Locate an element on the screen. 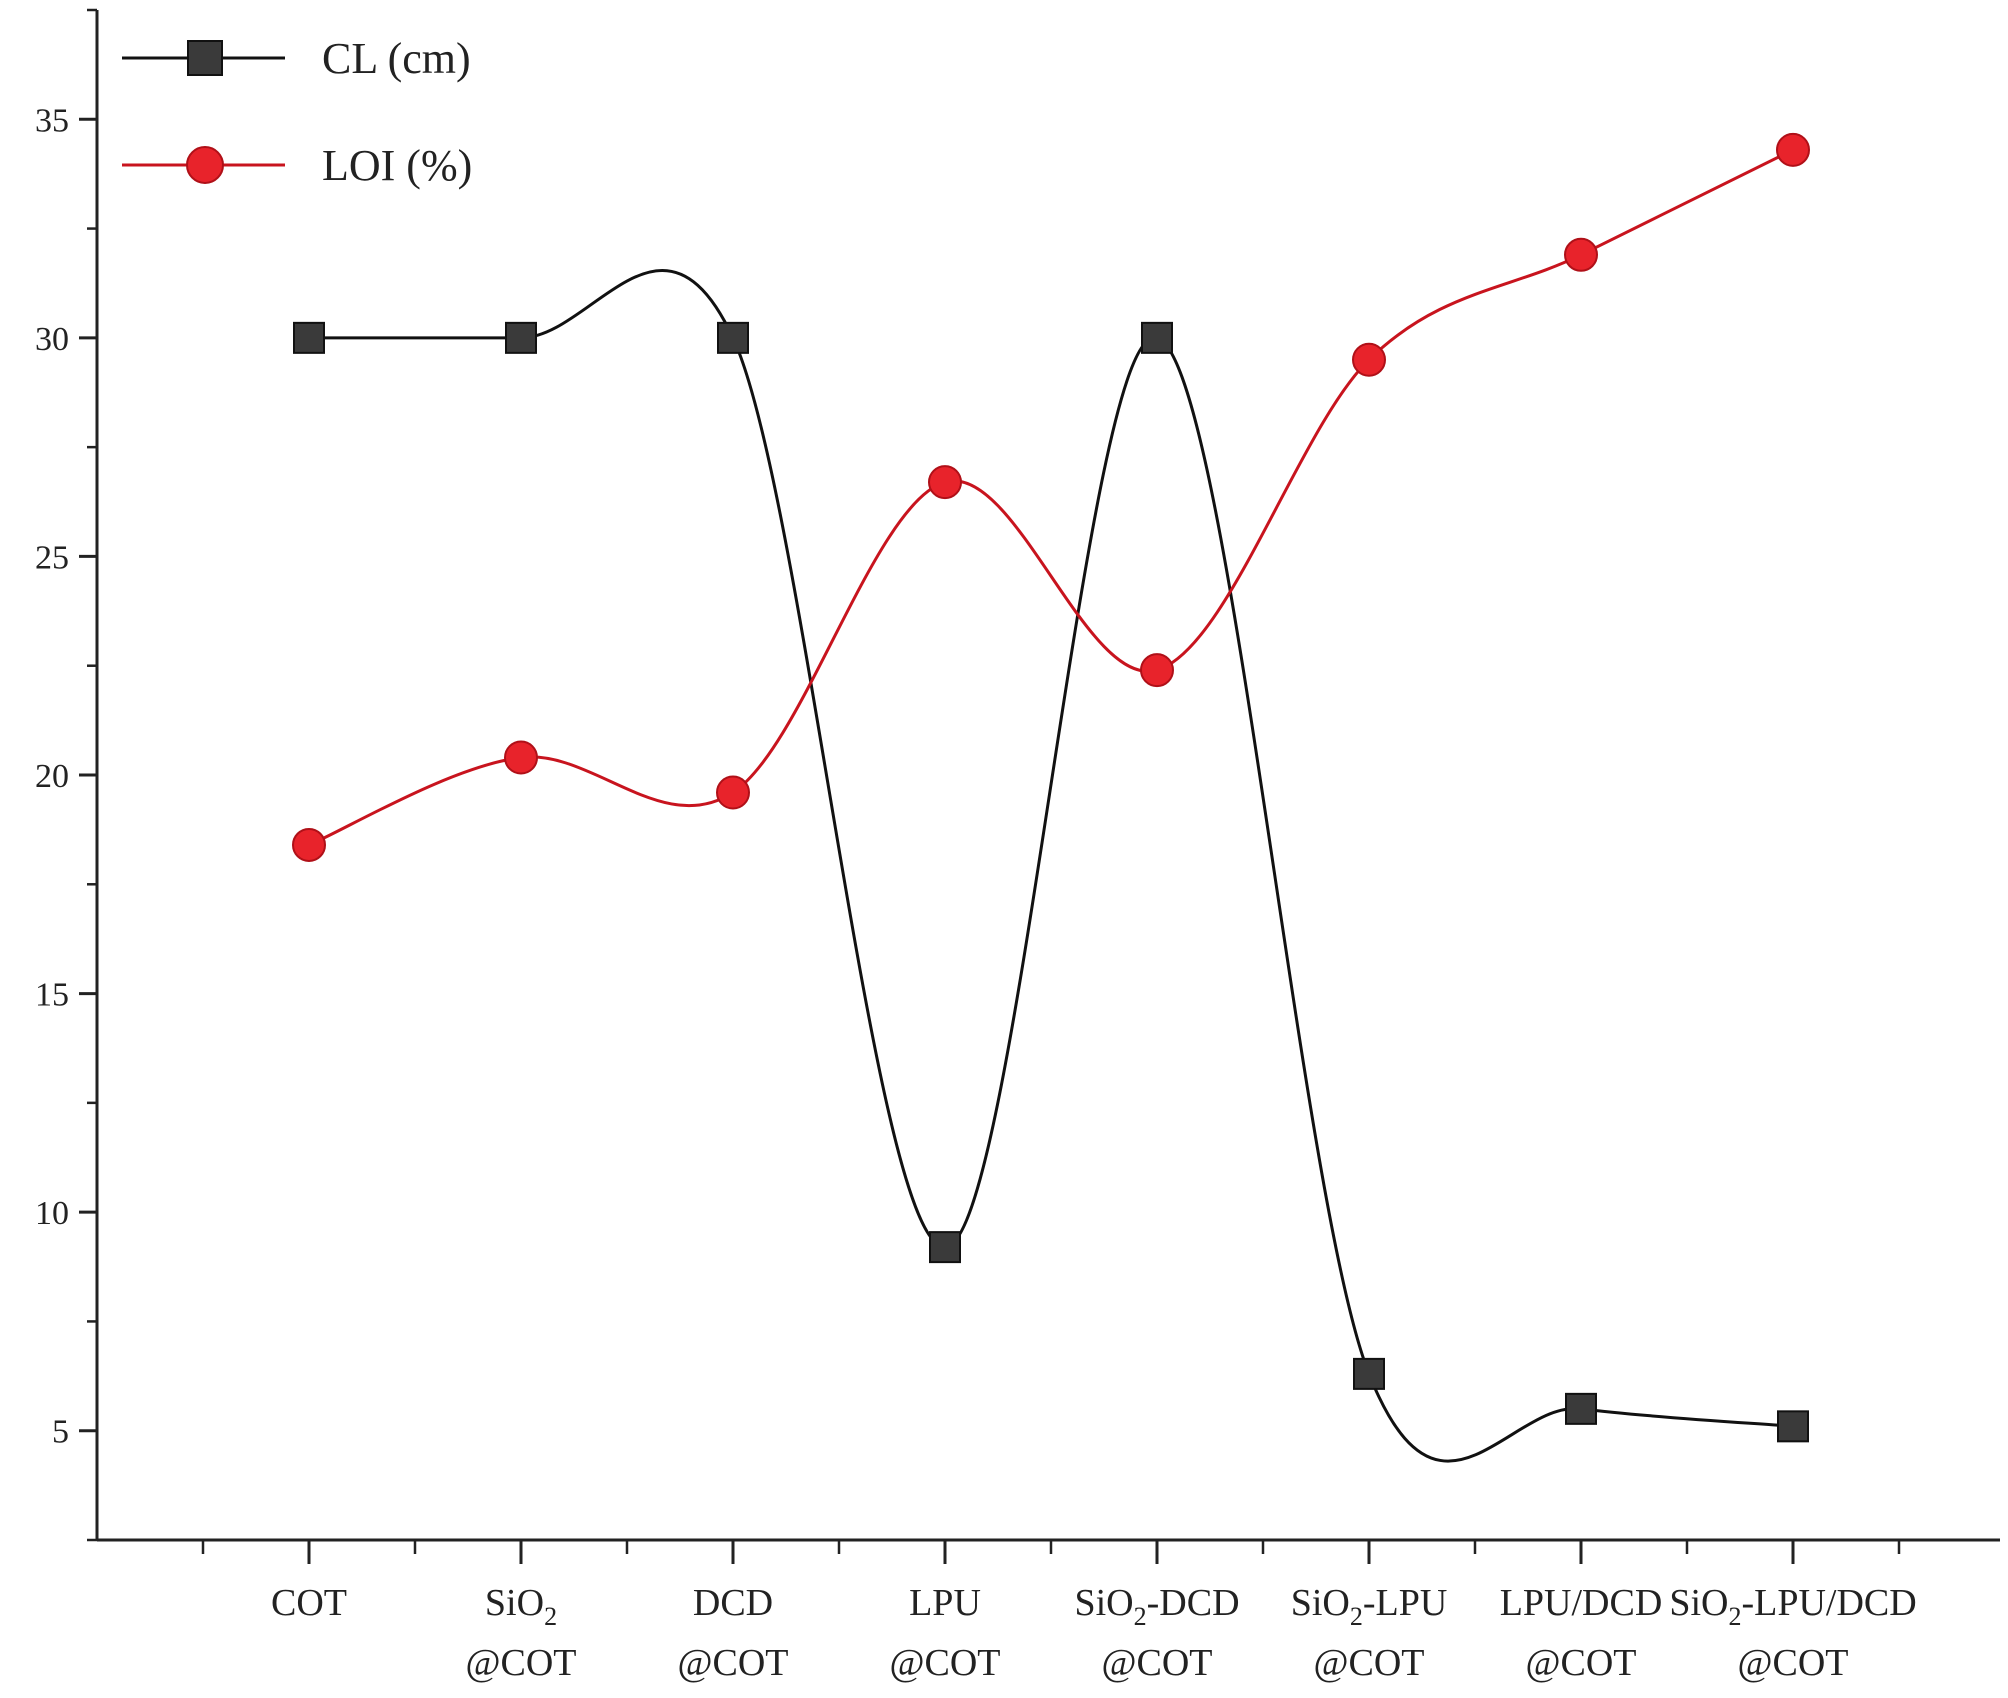 The width and height of the screenshot is (2008, 1698). y-tick-label: 25 is located at coordinates (52, 557).